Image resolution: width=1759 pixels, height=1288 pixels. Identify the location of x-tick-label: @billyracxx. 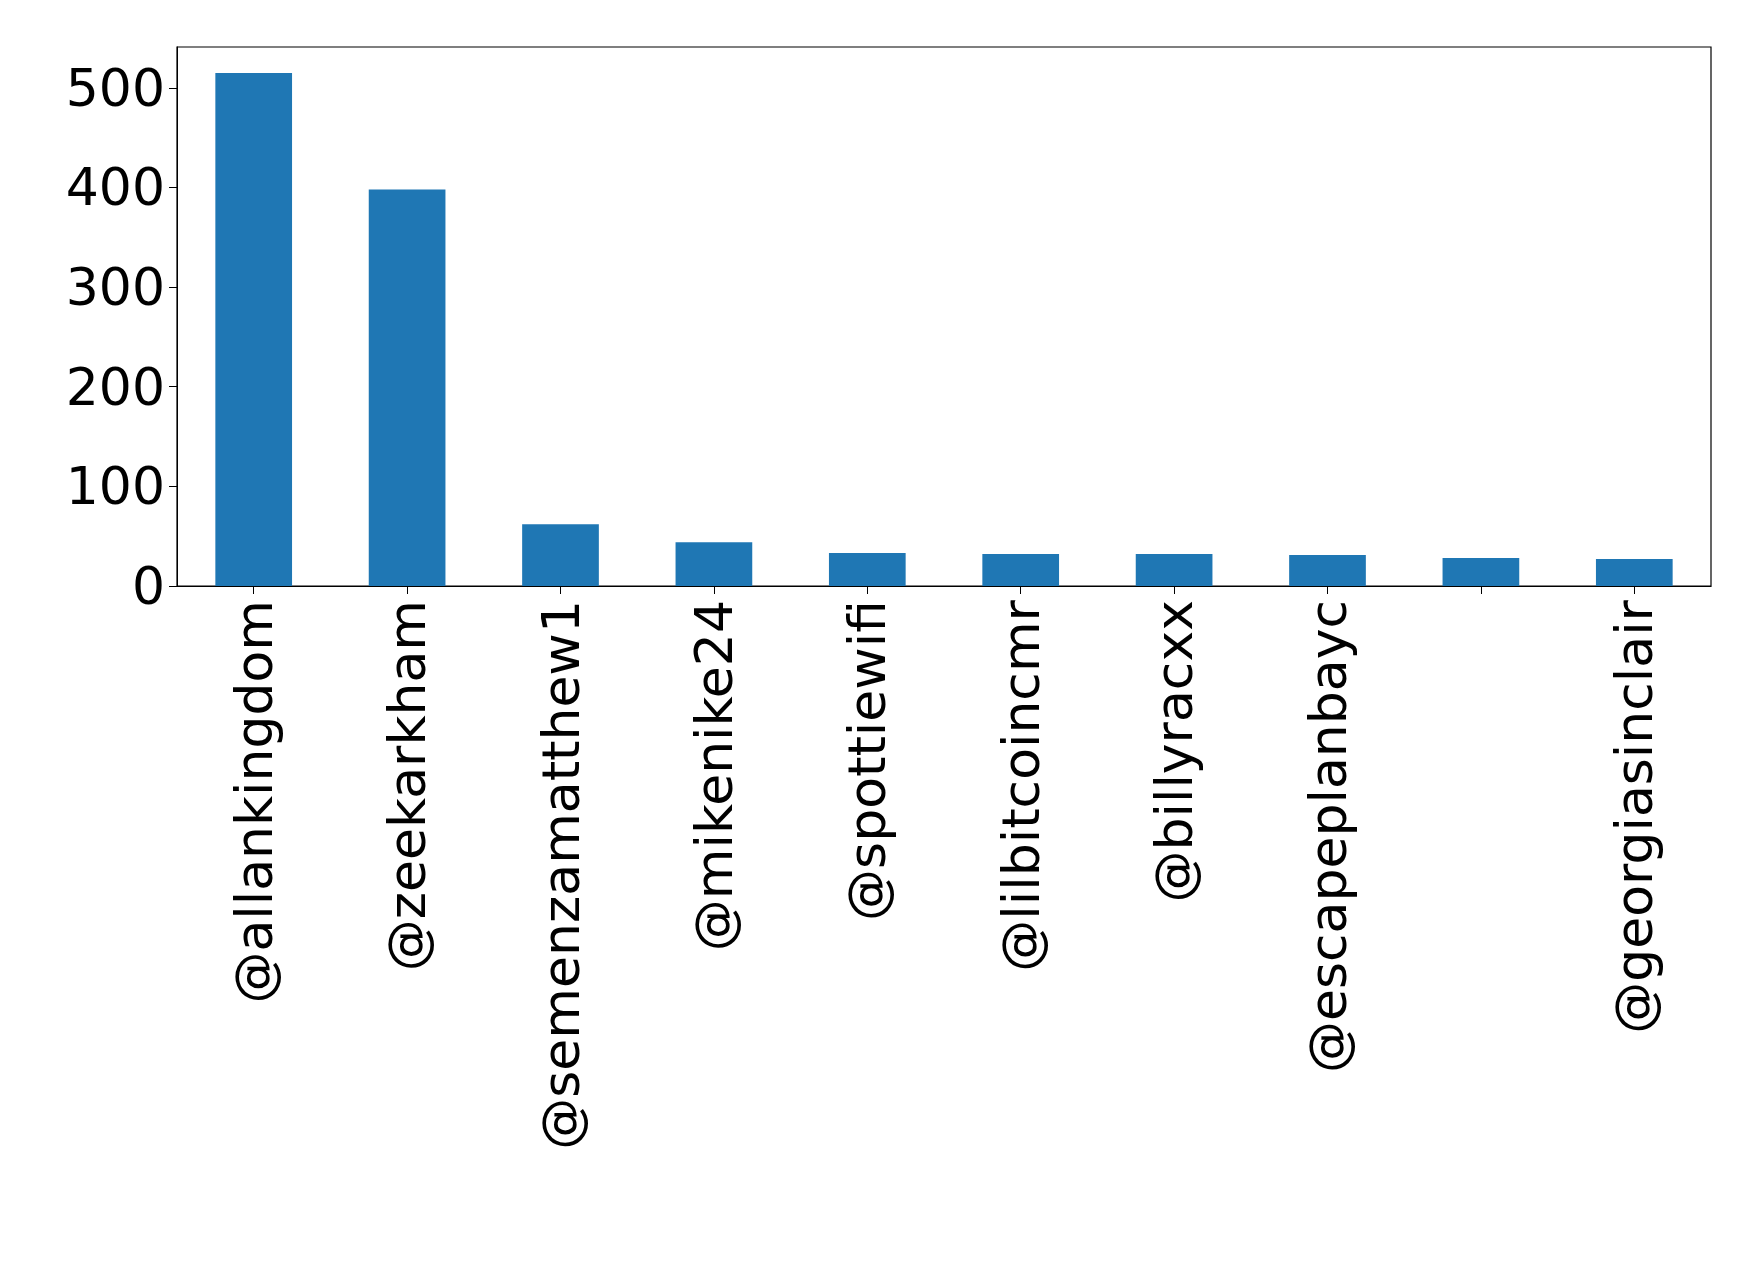
(1174, 751).